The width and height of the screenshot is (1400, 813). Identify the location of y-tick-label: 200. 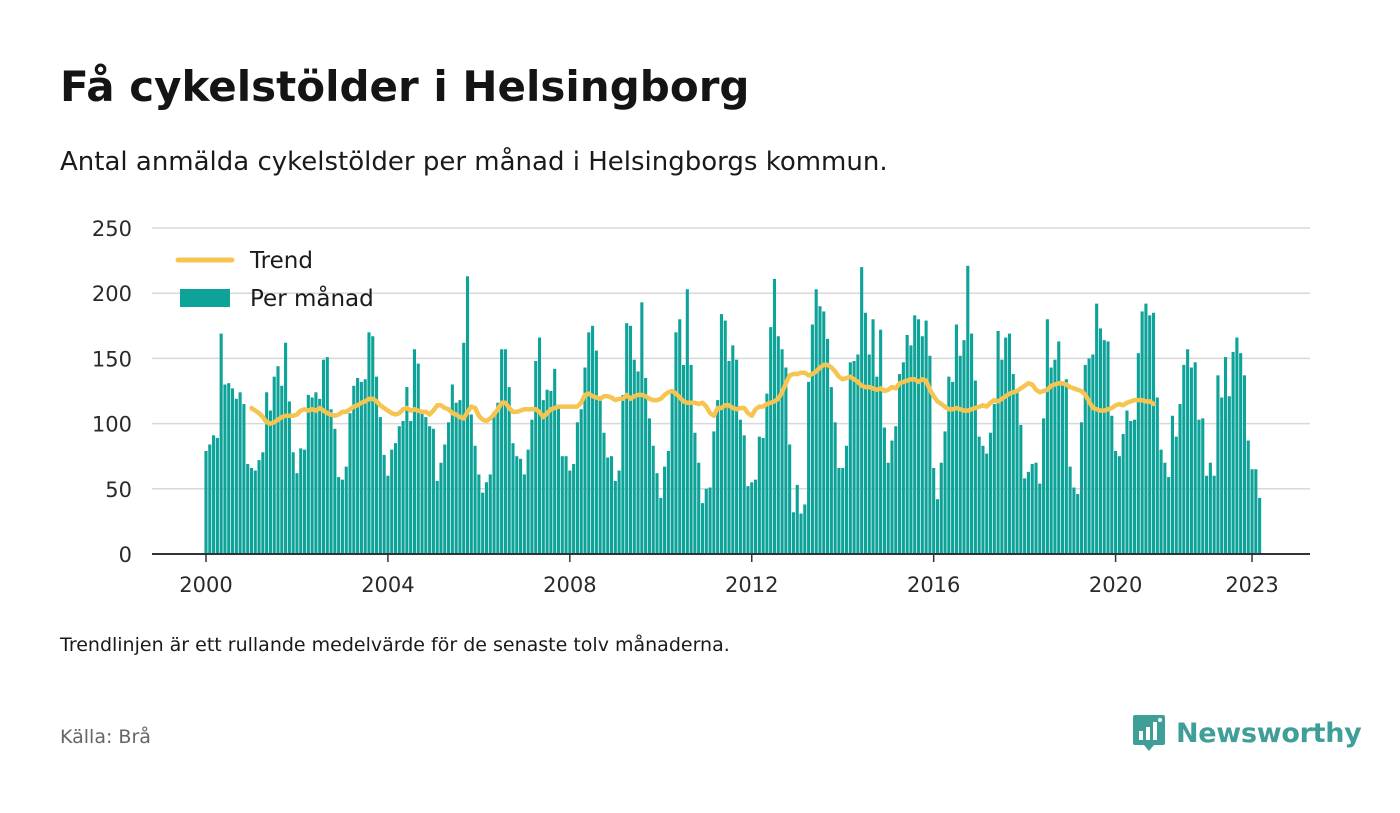
(112, 294).